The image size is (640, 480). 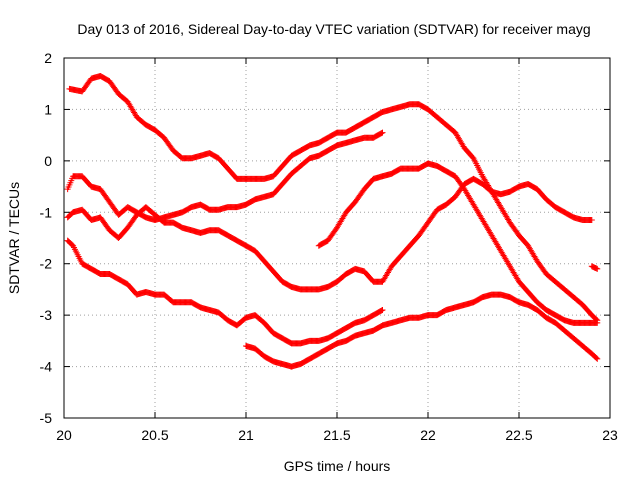 I want to click on x-tick-label: 23, so click(x=610, y=435).